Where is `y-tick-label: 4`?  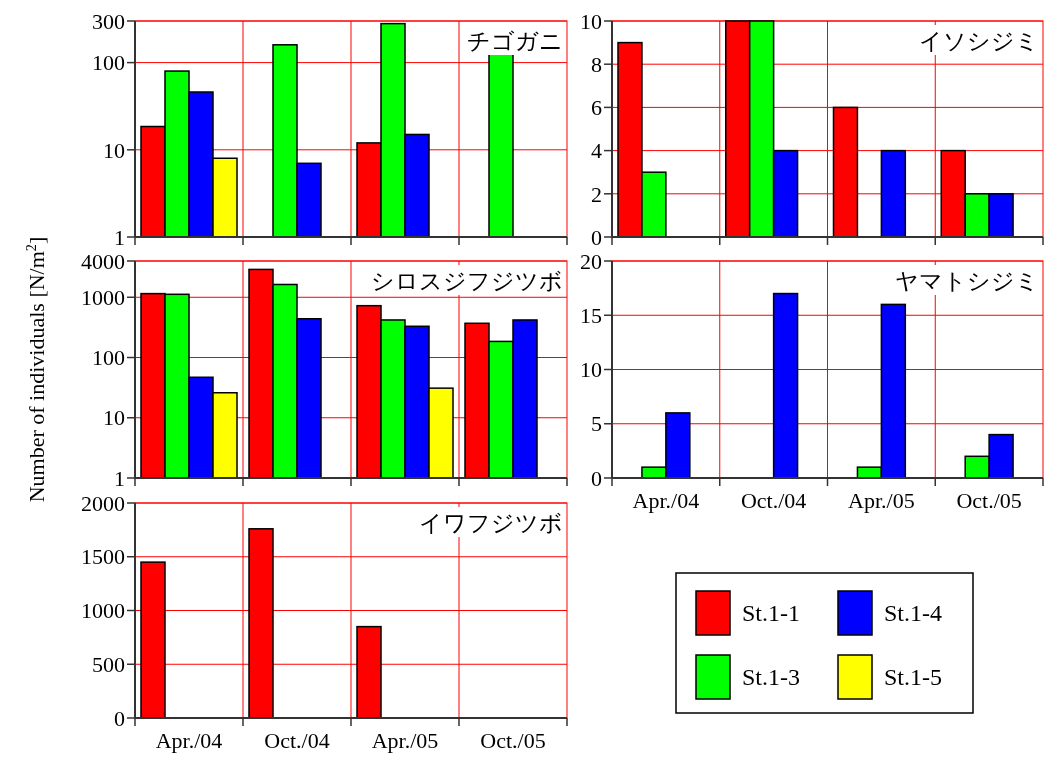
y-tick-label: 4 is located at coordinates (596, 151).